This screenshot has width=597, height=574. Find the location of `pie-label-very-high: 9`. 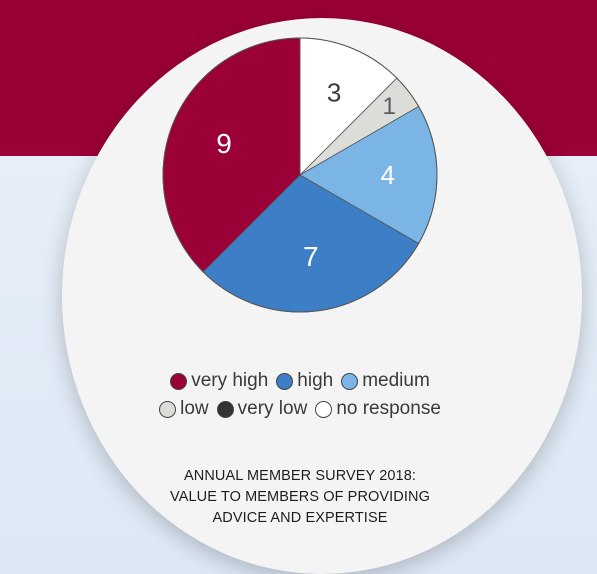

pie-label-very-high: 9 is located at coordinates (224, 143).